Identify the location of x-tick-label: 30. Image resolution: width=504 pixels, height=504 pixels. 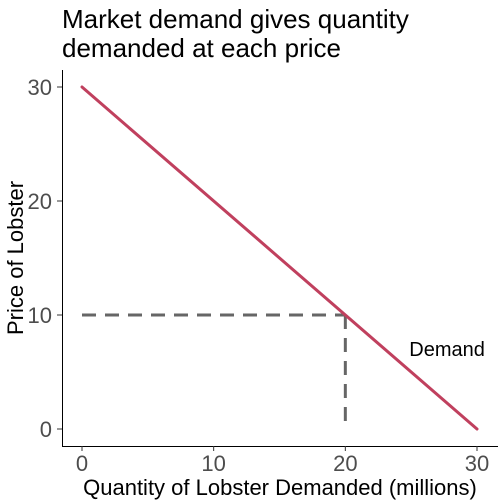
(477, 463).